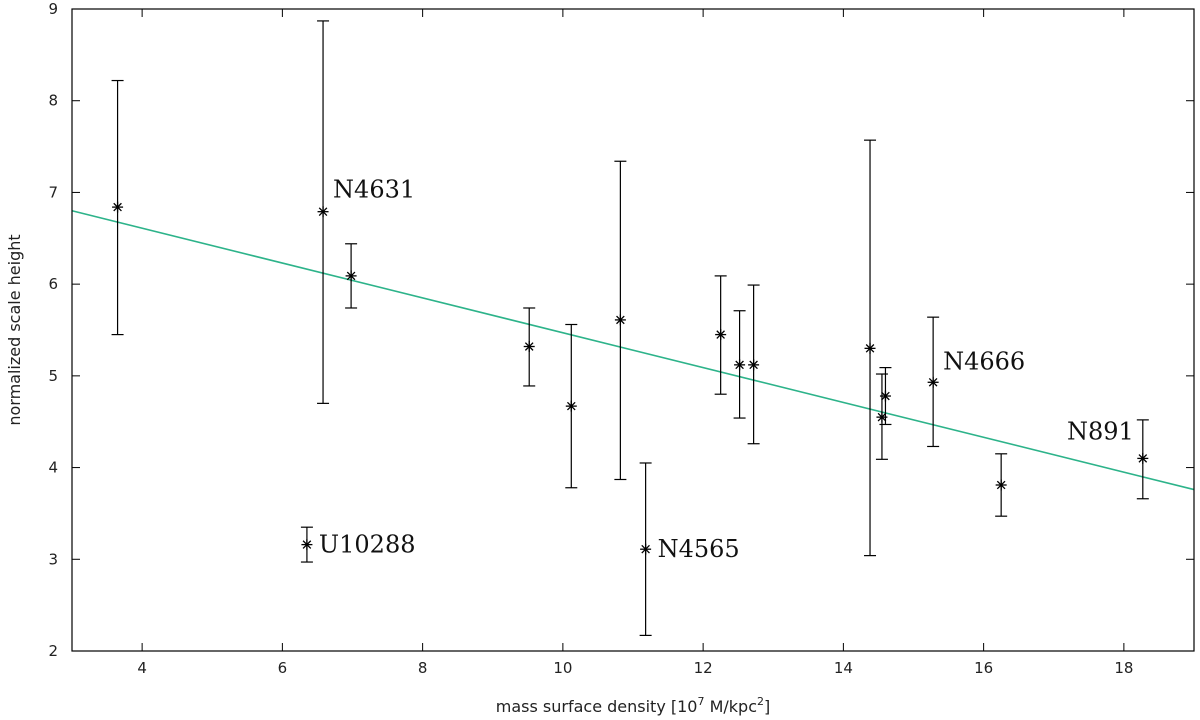 This screenshot has height=720, width=1200. What do you see at coordinates (730, 706) in the screenshot?
I see `x-axis-label-middle: M/kpc` at bounding box center [730, 706].